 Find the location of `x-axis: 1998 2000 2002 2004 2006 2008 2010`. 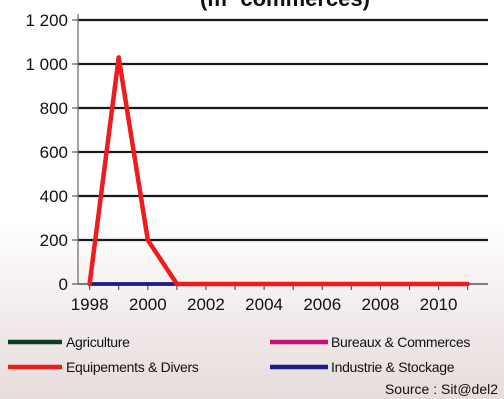

x-axis: 1998 2000 2002 2004 2006 2008 2010 is located at coordinates (279, 298).